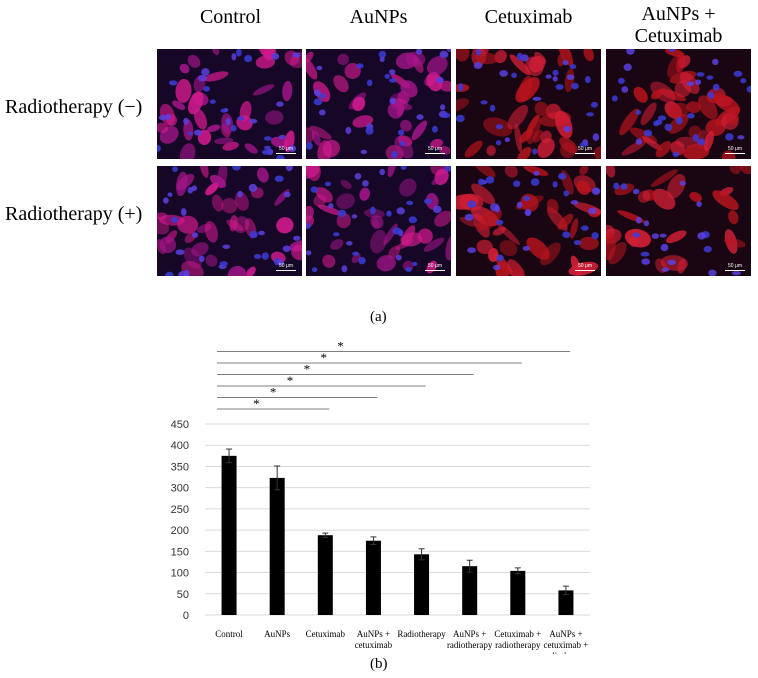 This screenshot has width=758, height=678. What do you see at coordinates (470, 590) in the screenshot?
I see `bar` at bounding box center [470, 590].